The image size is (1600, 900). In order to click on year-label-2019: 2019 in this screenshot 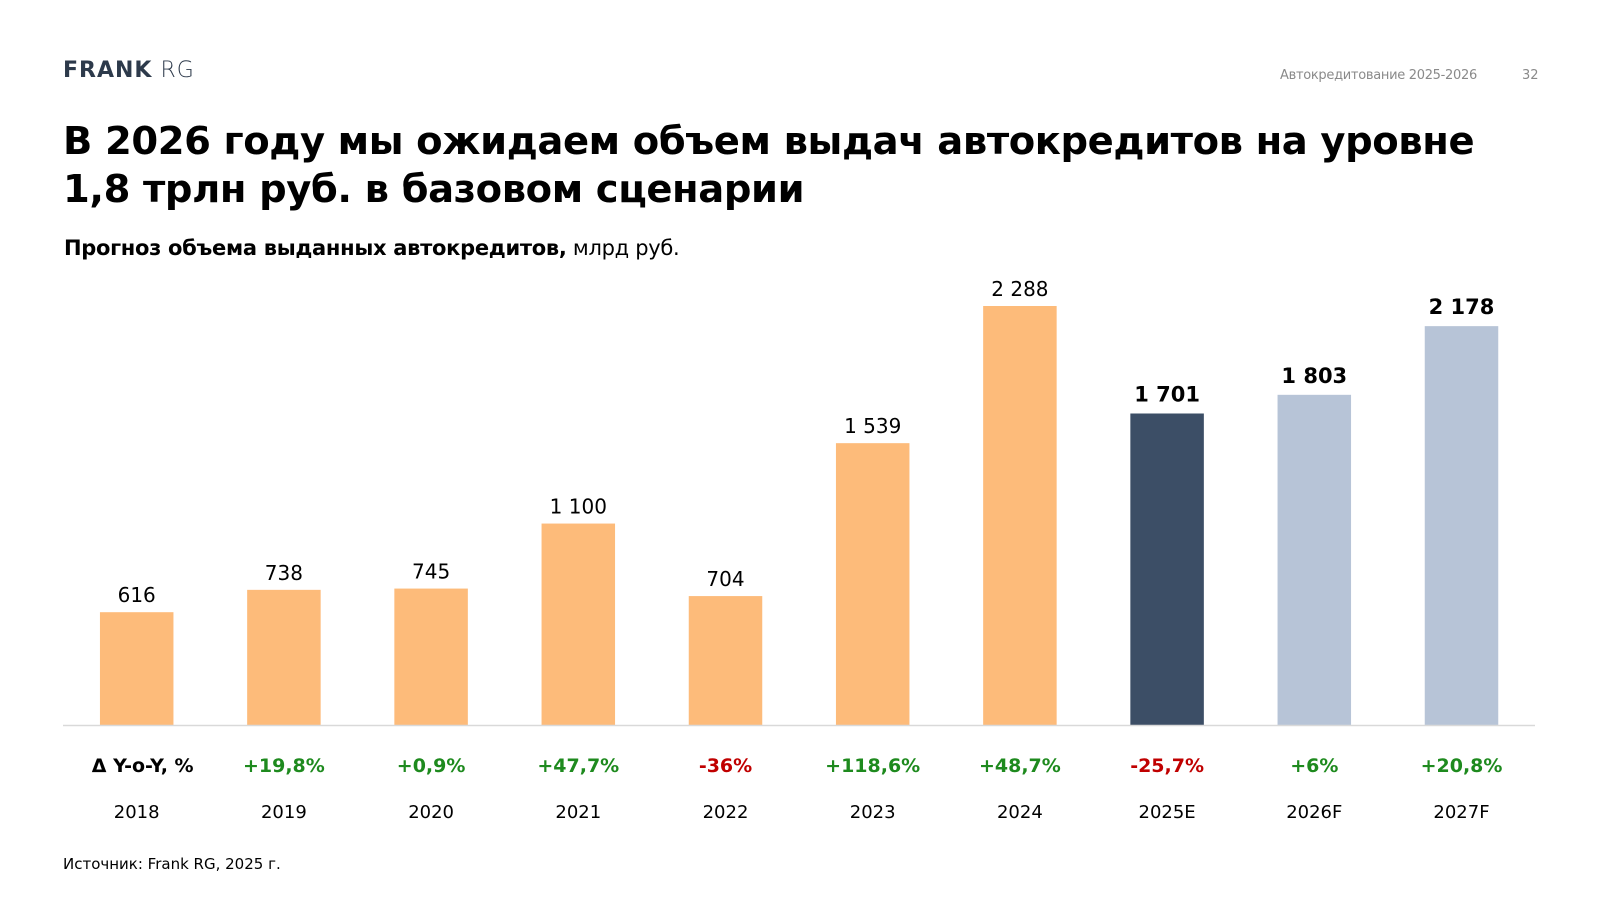, I will do `click(284, 812)`.